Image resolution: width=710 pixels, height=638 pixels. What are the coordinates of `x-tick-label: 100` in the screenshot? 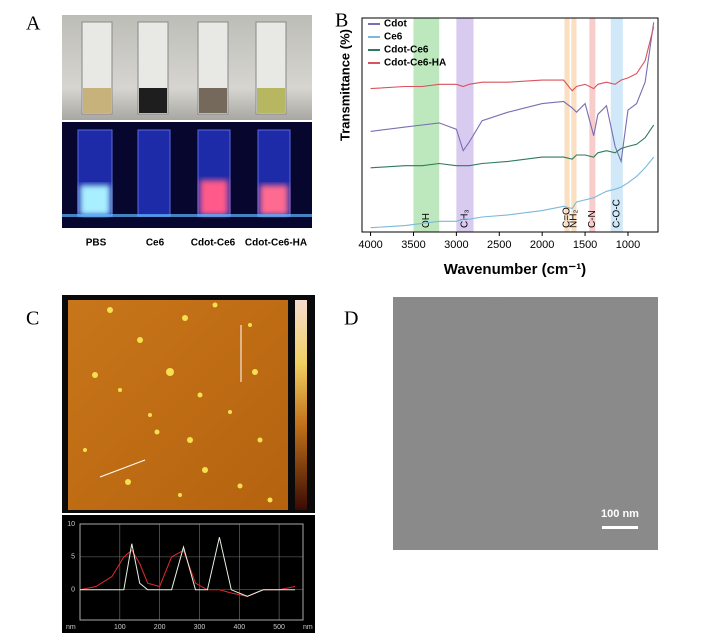 It's located at (120, 627).